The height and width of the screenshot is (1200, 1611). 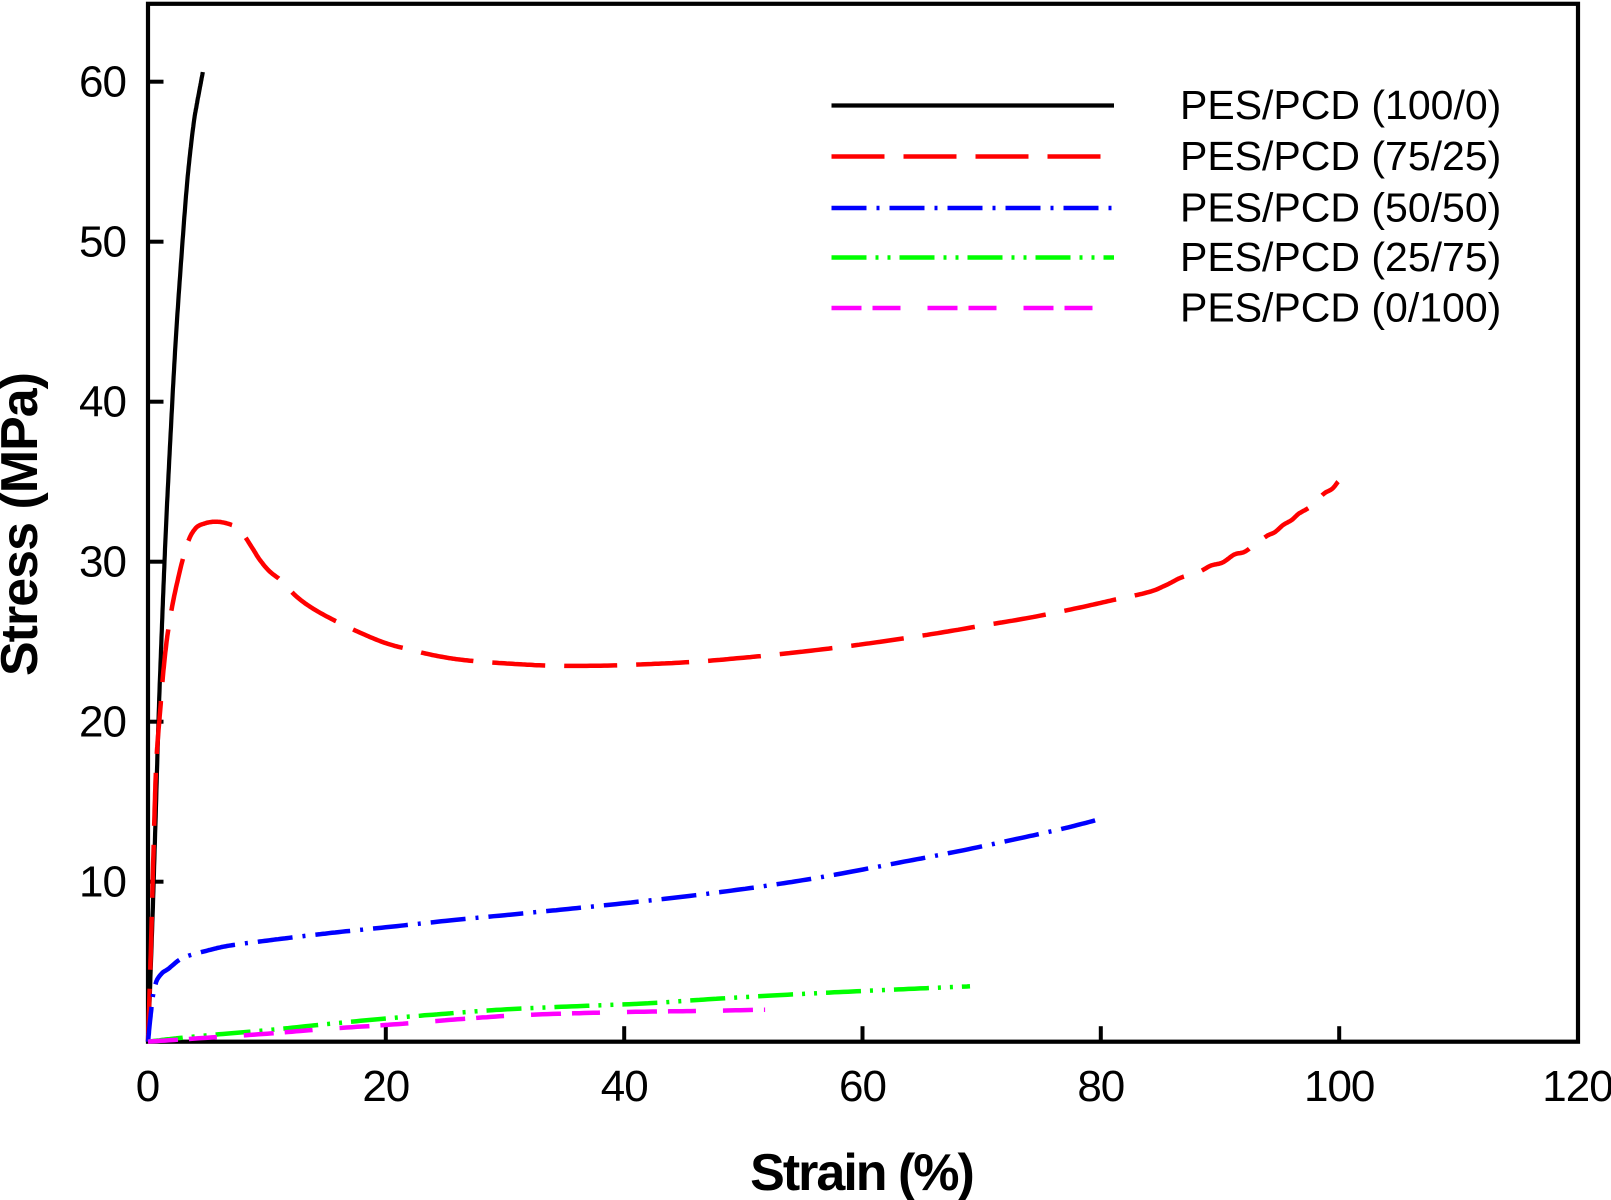 I want to click on svg-text: 50, so click(x=102, y=242).